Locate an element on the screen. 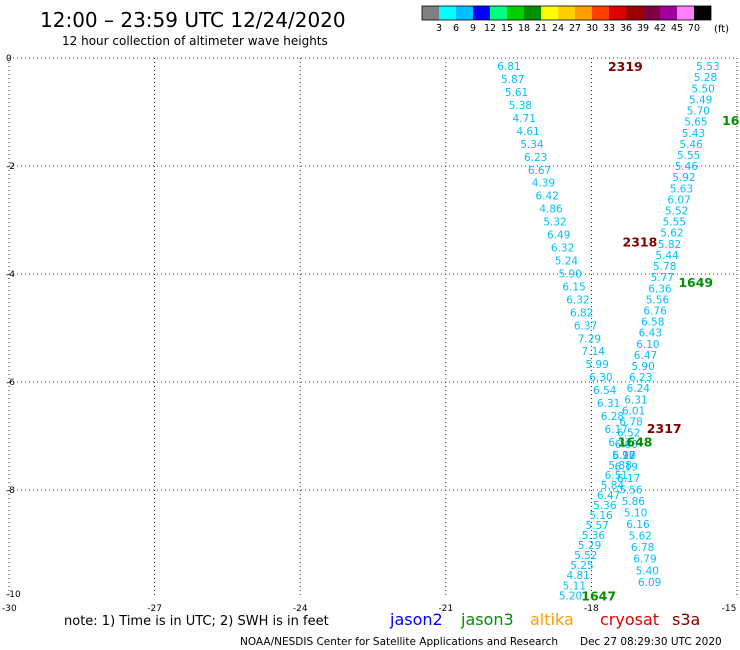  wave-height-value: 6.12 is located at coordinates (623, 456).